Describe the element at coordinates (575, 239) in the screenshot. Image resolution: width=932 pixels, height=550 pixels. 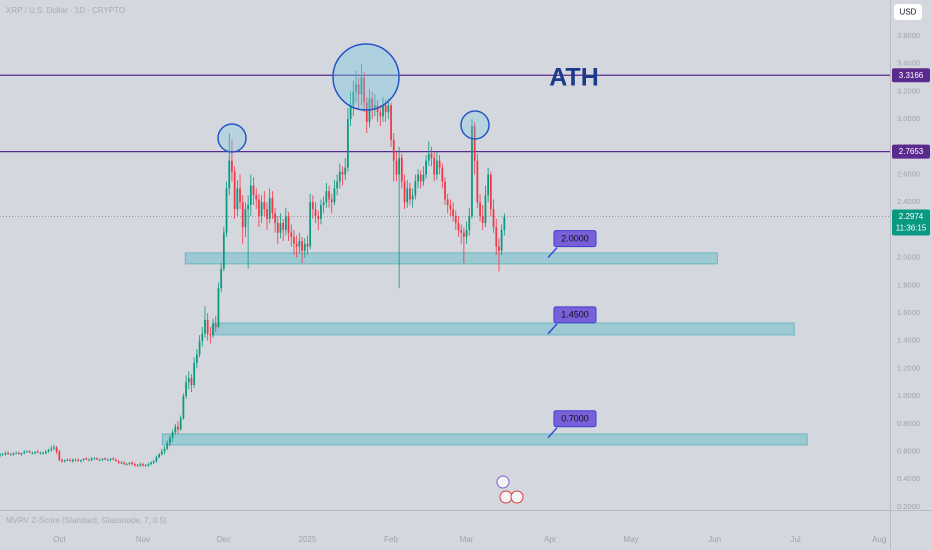
I see `level-label: 2.0000` at that location.